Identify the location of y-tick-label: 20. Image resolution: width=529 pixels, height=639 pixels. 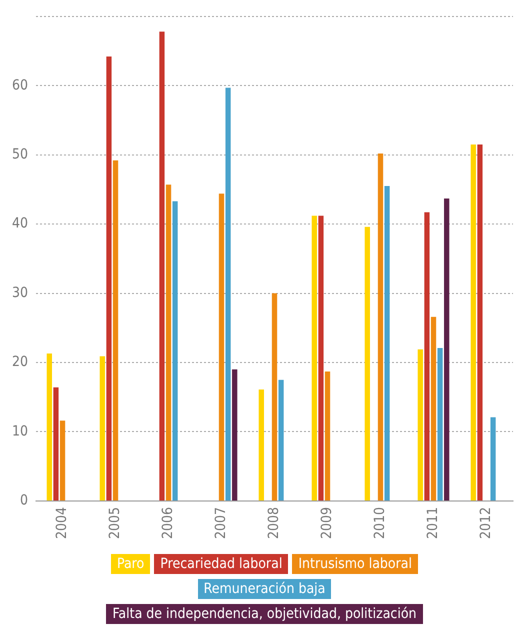
(20, 362).